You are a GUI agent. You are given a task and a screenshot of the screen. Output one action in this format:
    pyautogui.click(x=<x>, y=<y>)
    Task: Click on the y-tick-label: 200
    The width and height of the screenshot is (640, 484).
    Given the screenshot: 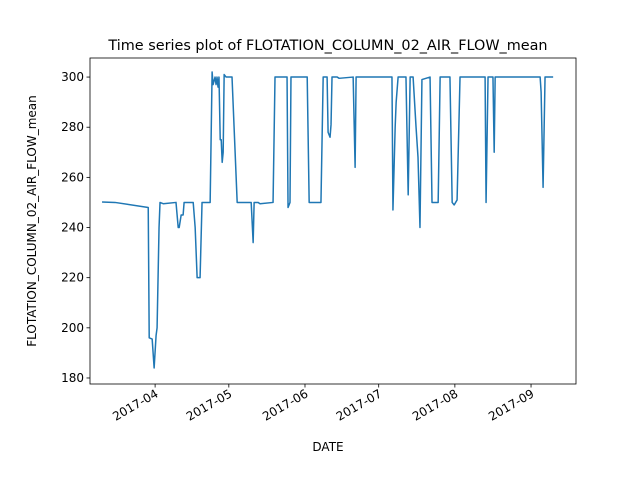 What is the action you would take?
    pyautogui.click(x=72, y=328)
    